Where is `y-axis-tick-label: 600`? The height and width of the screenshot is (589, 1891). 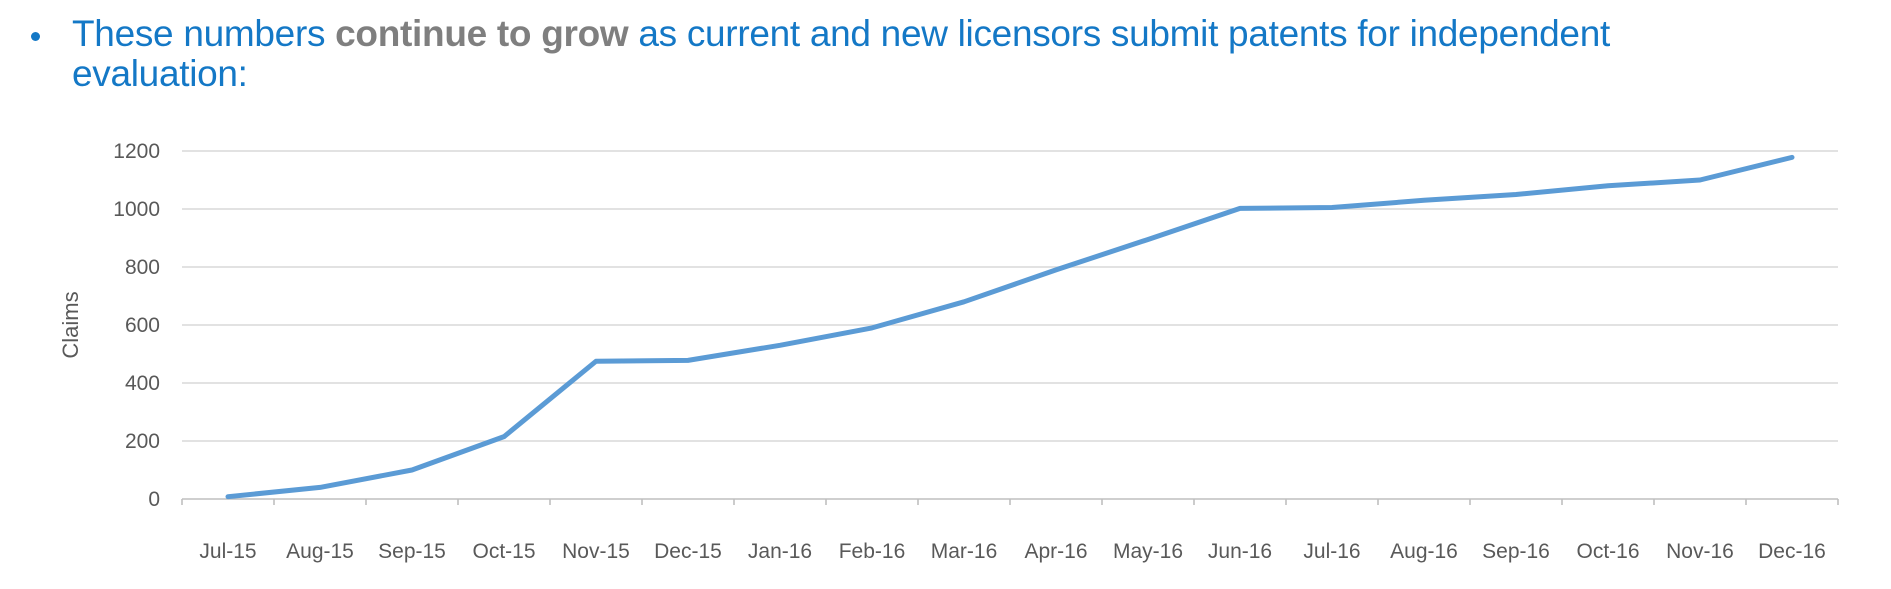 y-axis-tick-label: 600 is located at coordinates (142, 325).